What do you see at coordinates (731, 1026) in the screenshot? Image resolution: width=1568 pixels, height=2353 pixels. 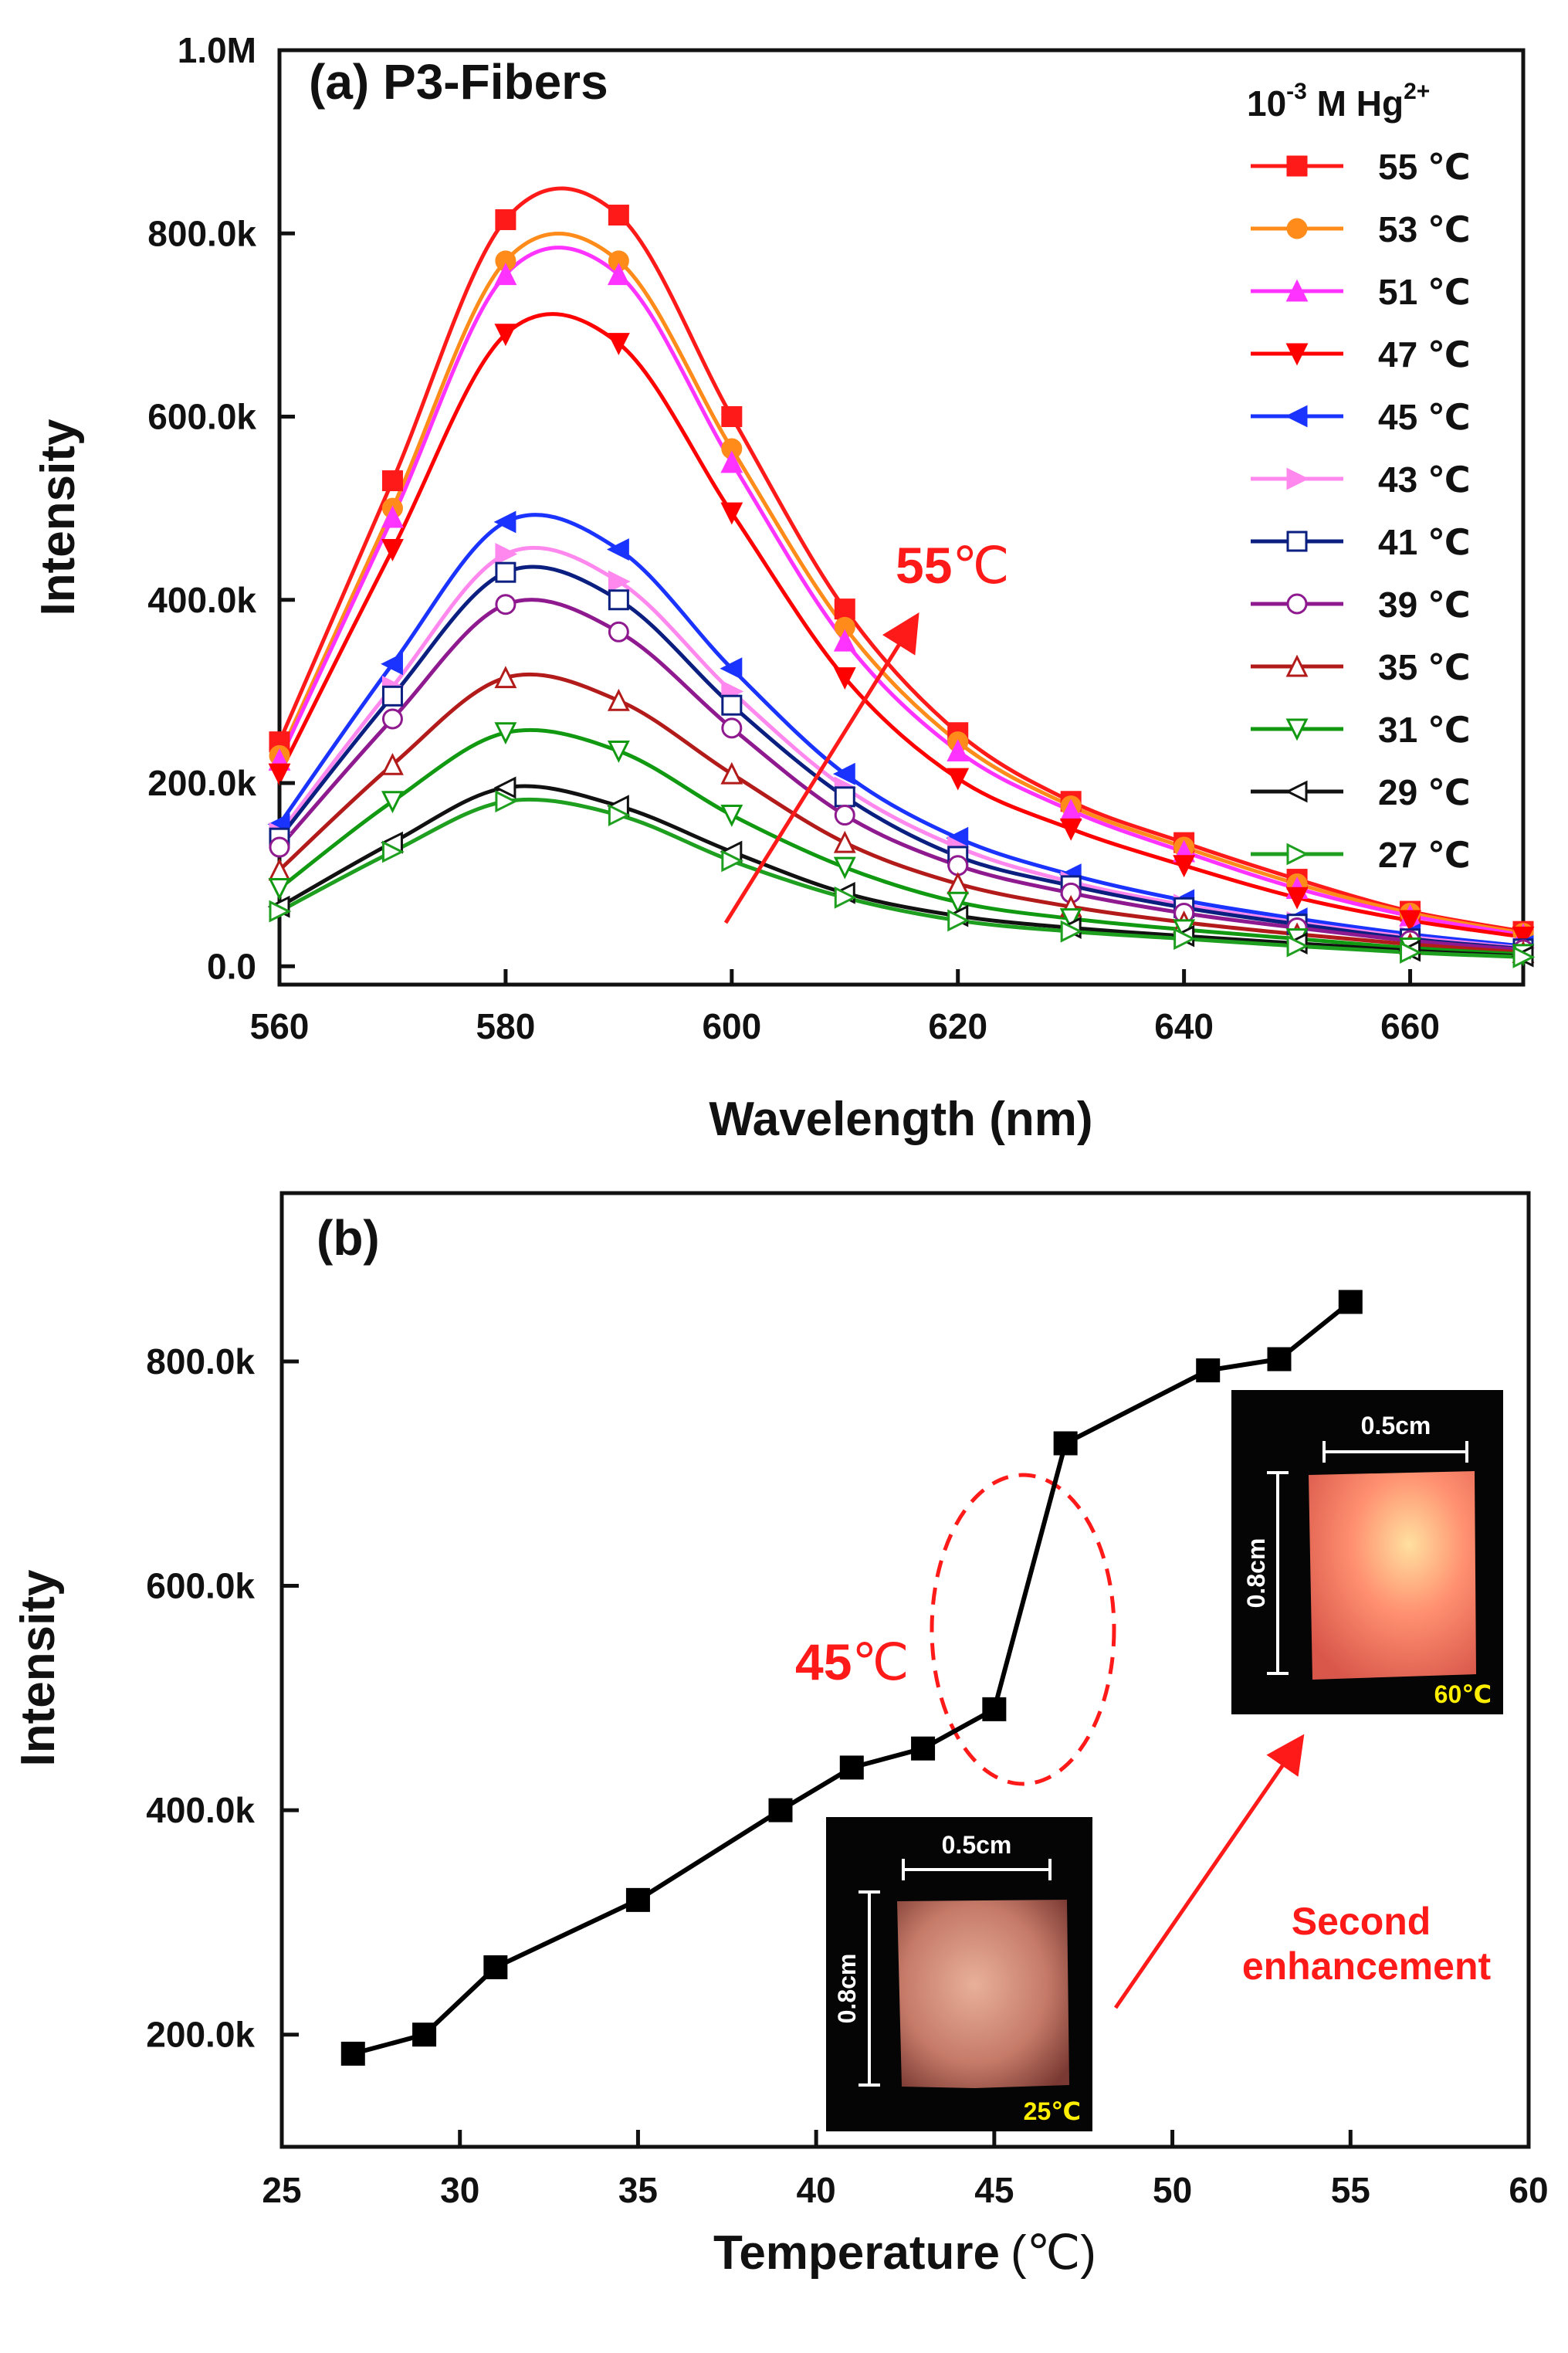 I see `x-tick-label: 600` at bounding box center [731, 1026].